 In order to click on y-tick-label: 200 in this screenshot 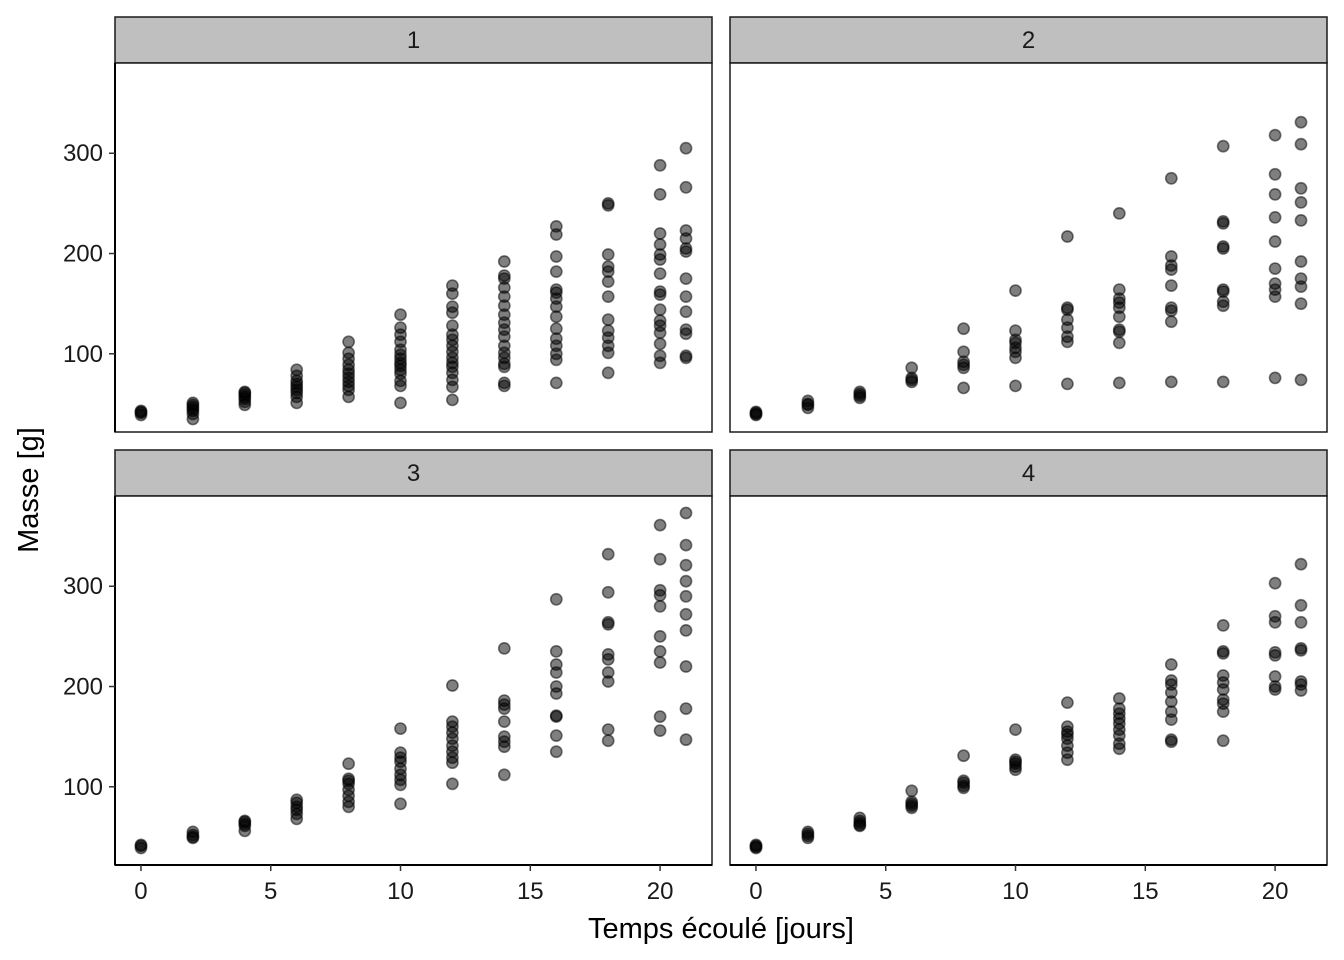, I will do `click(83, 687)`.